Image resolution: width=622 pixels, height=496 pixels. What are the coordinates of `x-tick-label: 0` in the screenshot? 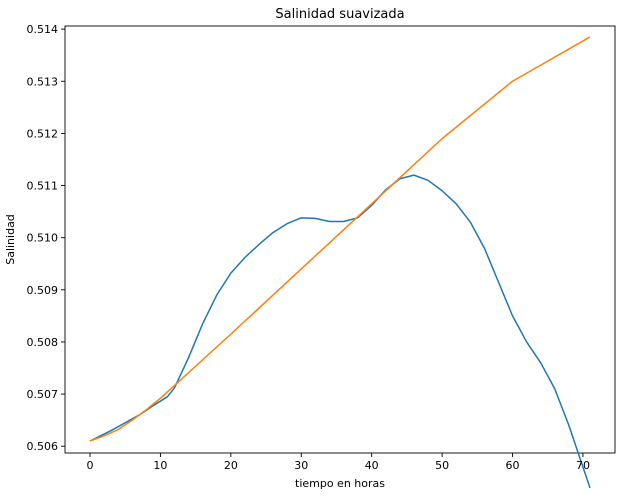 It's located at (90, 465).